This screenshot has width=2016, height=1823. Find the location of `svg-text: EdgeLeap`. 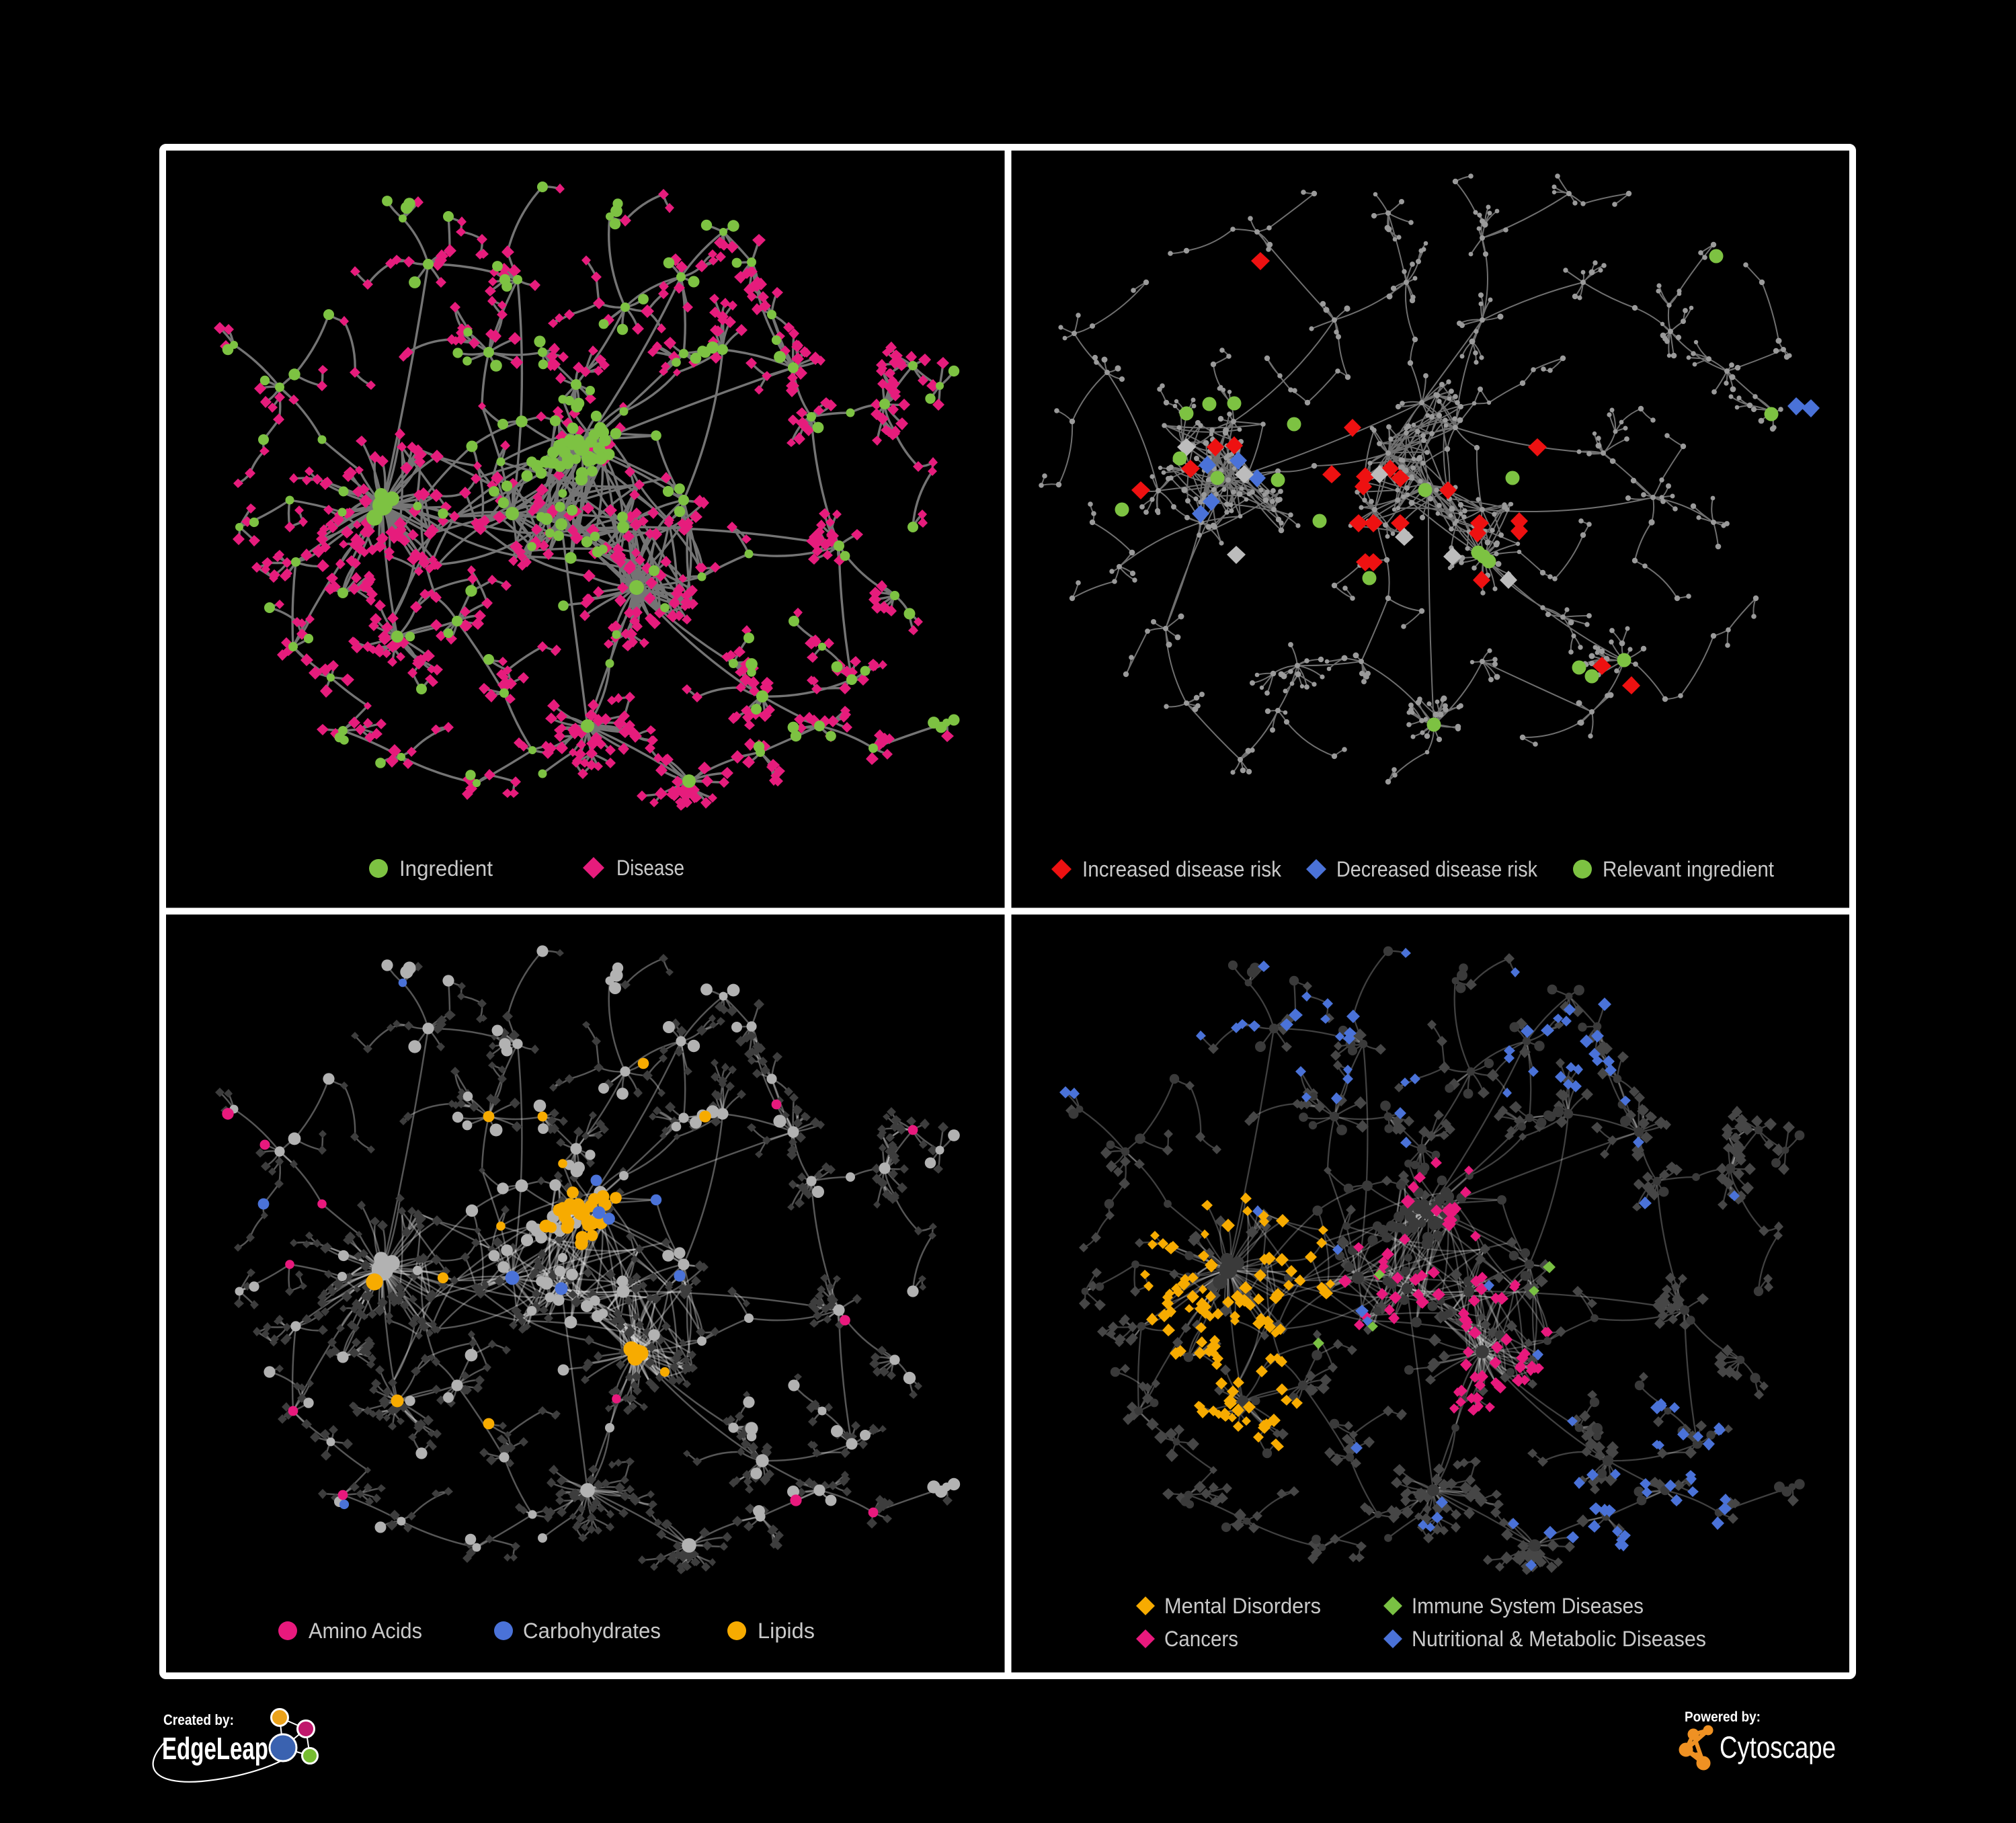

svg-text: EdgeLeap is located at coordinates (215, 1749).